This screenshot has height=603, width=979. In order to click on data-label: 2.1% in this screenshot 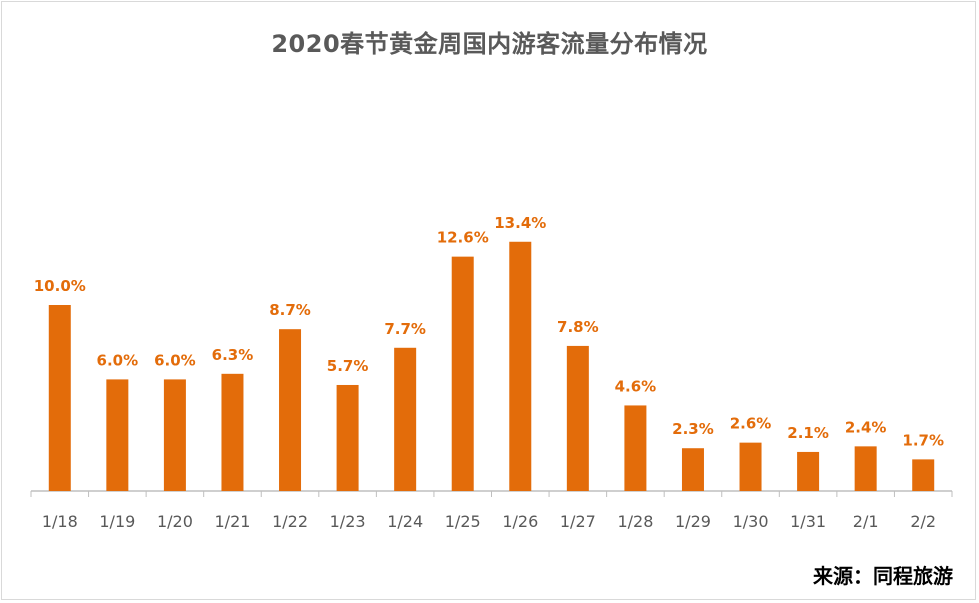, I will do `click(808, 433)`.